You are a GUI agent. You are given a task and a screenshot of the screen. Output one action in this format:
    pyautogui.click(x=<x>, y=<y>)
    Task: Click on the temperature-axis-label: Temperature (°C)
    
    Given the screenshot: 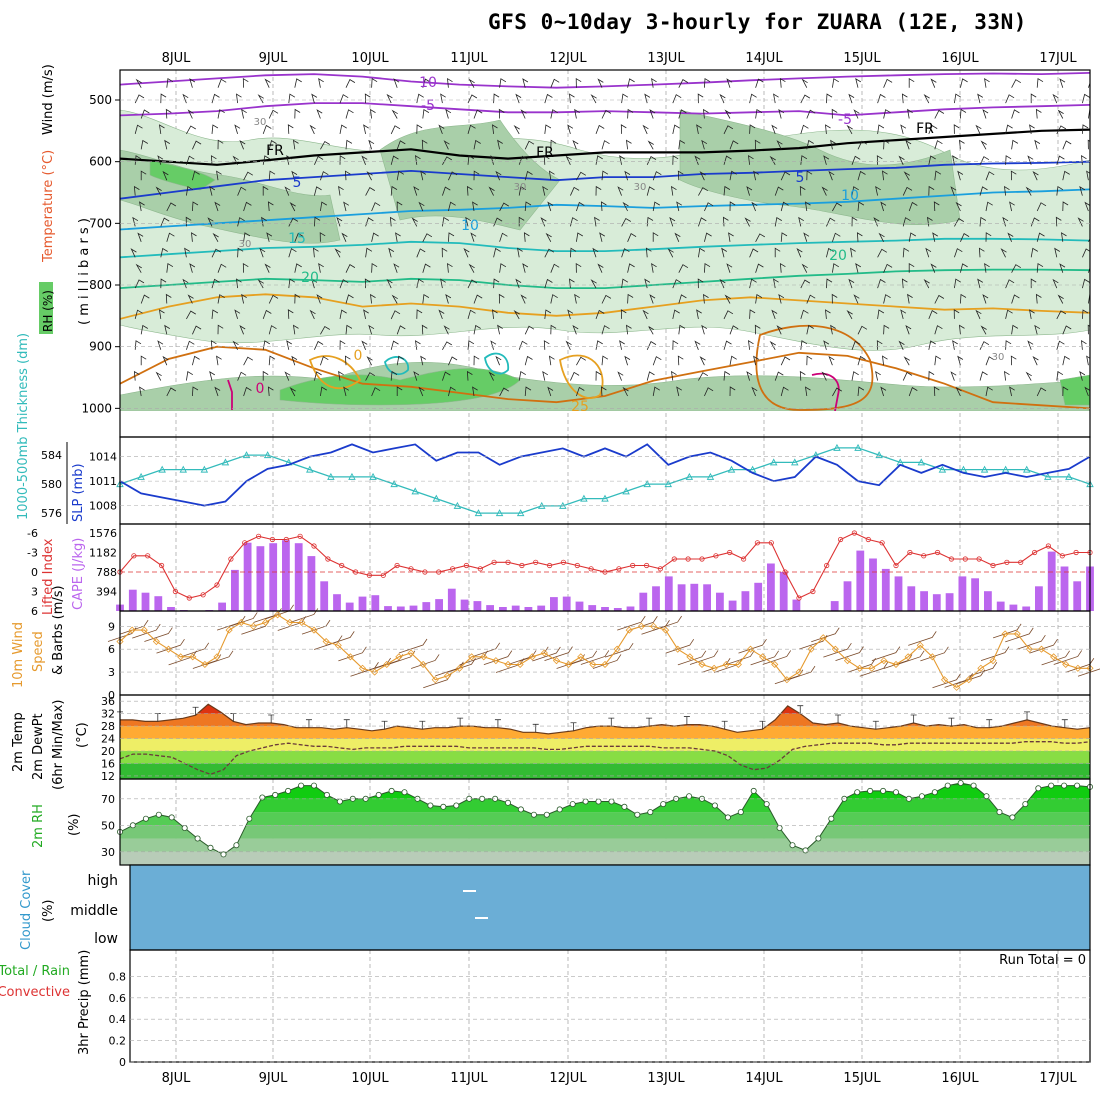 What is the action you would take?
    pyautogui.click(x=48, y=206)
    